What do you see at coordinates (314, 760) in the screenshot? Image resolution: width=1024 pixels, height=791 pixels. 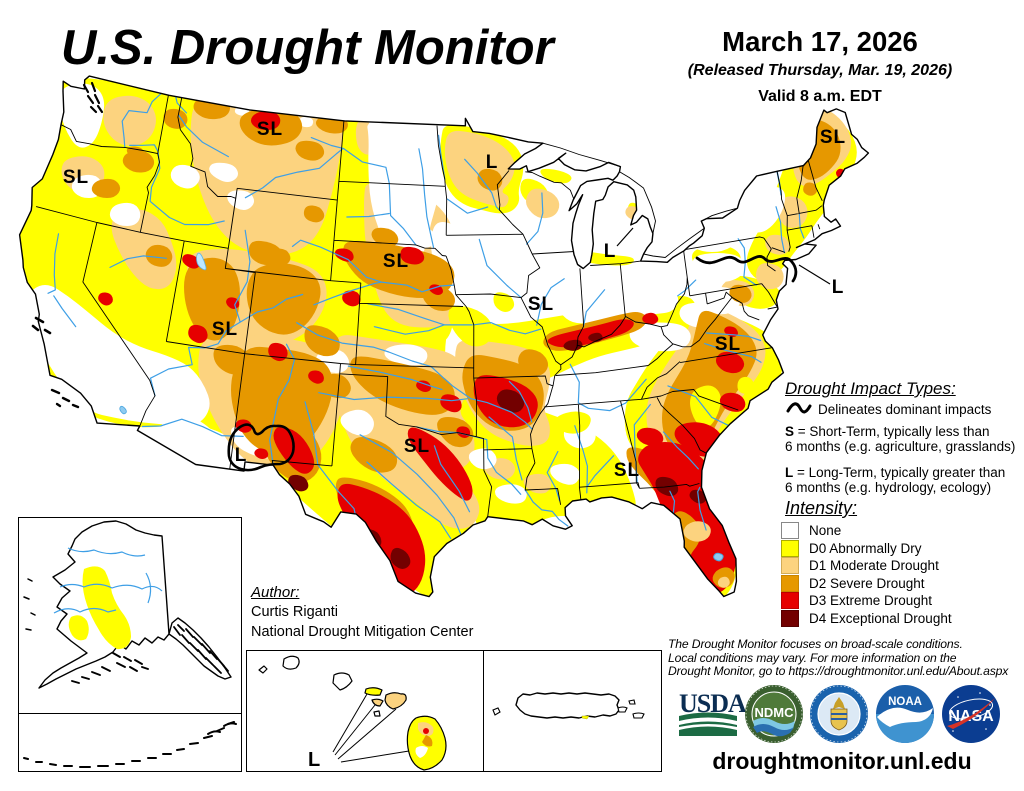 I see `svg-text: L` at bounding box center [314, 760].